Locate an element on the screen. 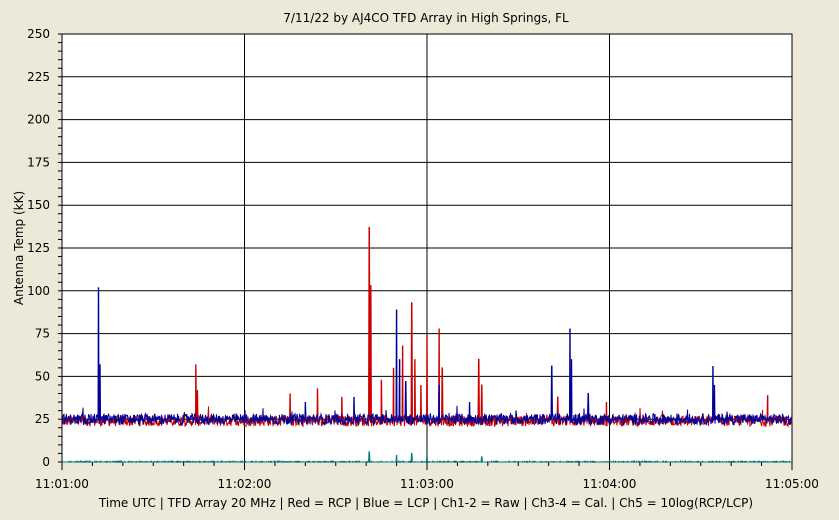 This screenshot has width=839, height=520. y-tick-label: 175 is located at coordinates (38, 162).